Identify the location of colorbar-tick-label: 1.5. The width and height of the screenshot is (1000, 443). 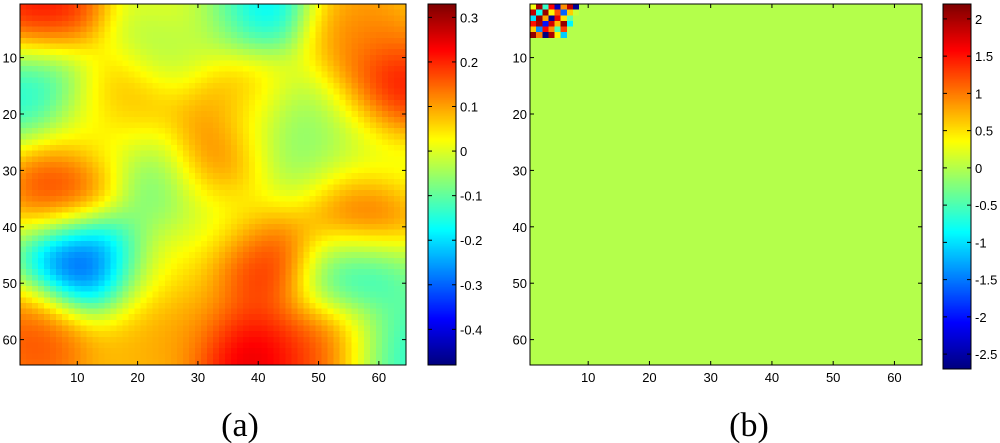
(984, 56).